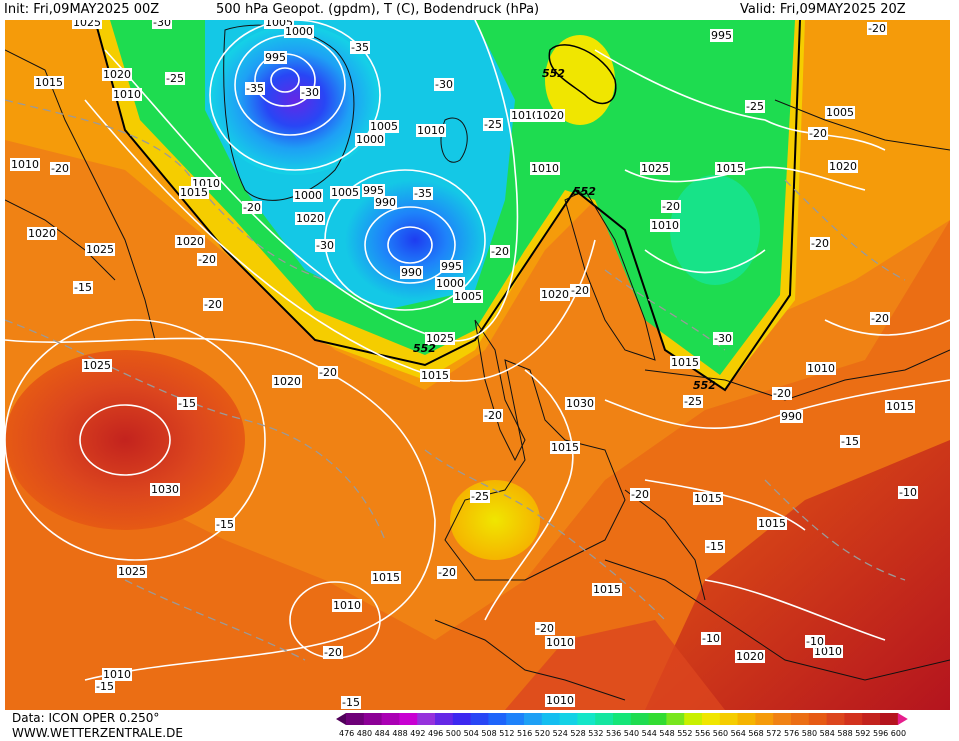 The height and width of the screenshot is (741, 959). What do you see at coordinates (97, 733) in the screenshot?
I see `site-credit: WWW.WETTERZENTRALE.DE` at bounding box center [97, 733].